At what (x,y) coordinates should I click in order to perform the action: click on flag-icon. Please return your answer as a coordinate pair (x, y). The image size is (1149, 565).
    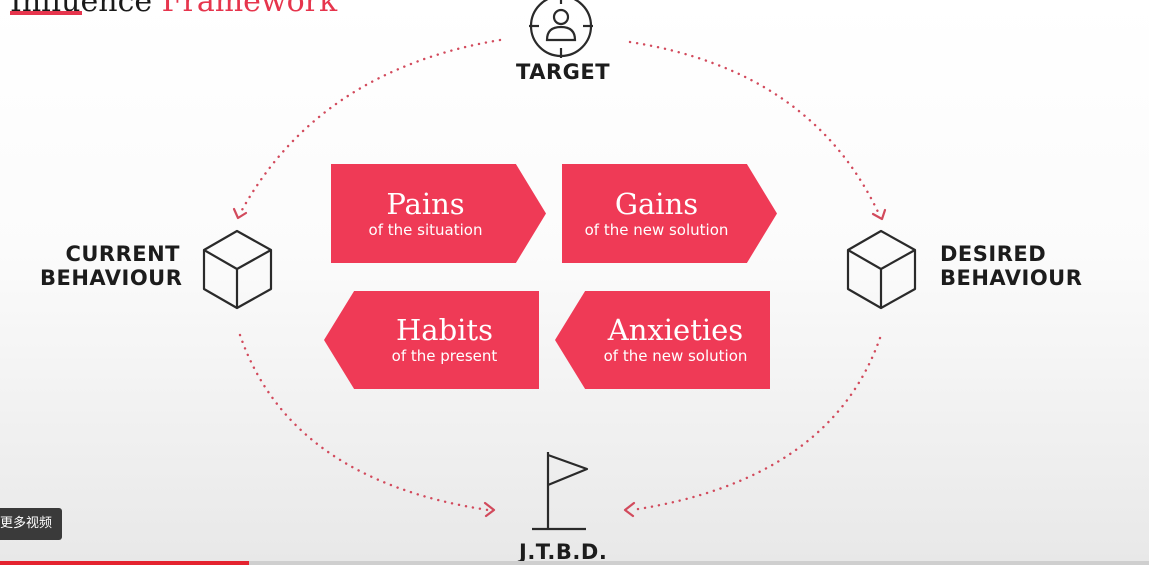
    Looking at the image, I should click on (560, 491).